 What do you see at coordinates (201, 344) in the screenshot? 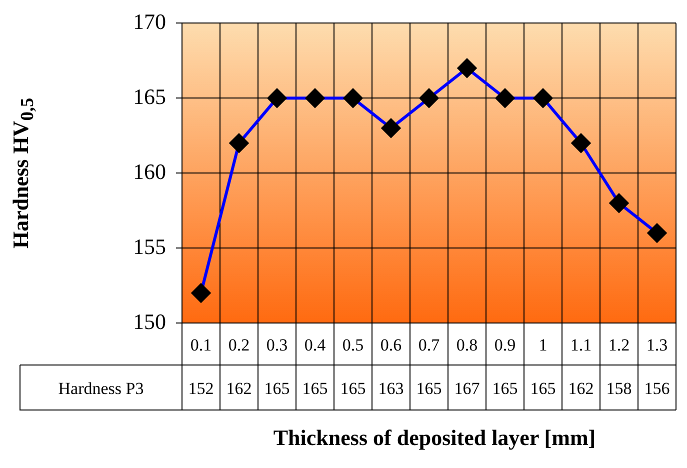
I see `x-tick-label: 0.1` at bounding box center [201, 344].